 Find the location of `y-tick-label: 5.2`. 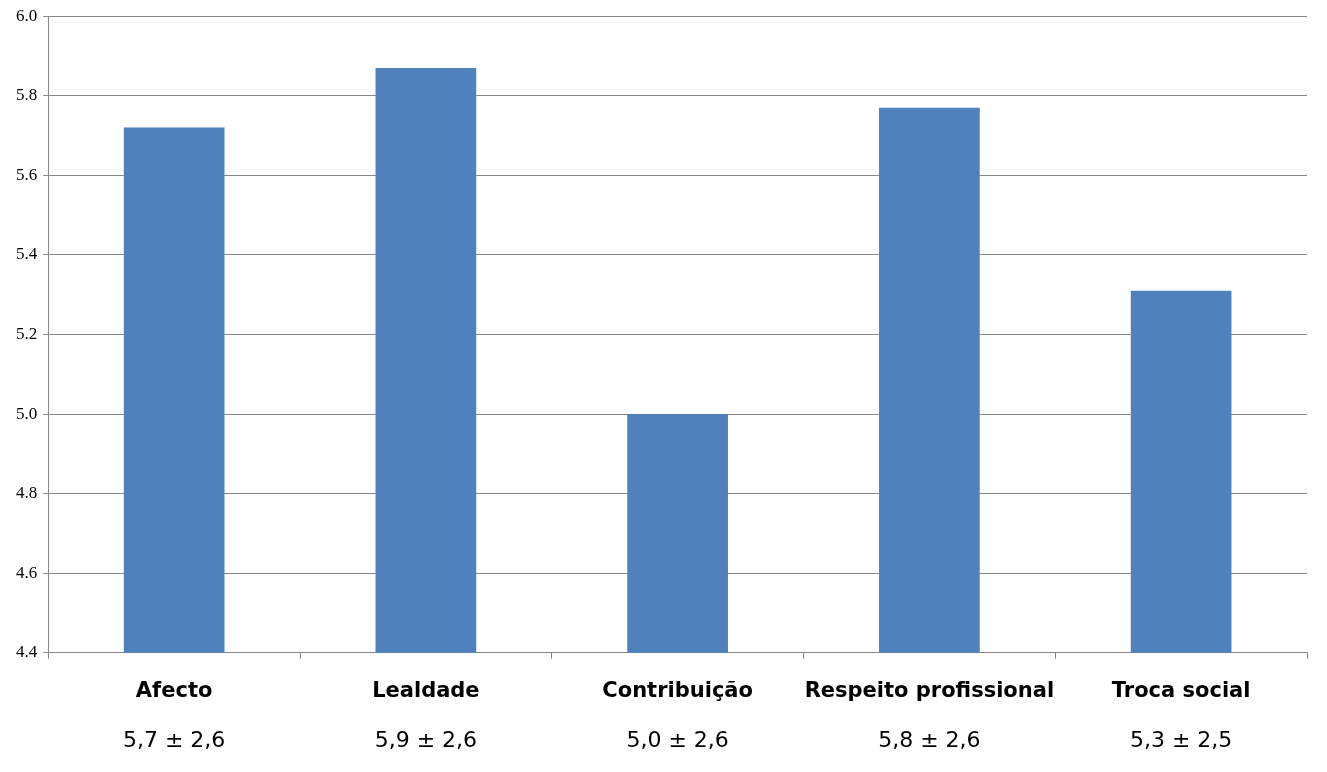

y-tick-label: 5.2 is located at coordinates (27, 333).